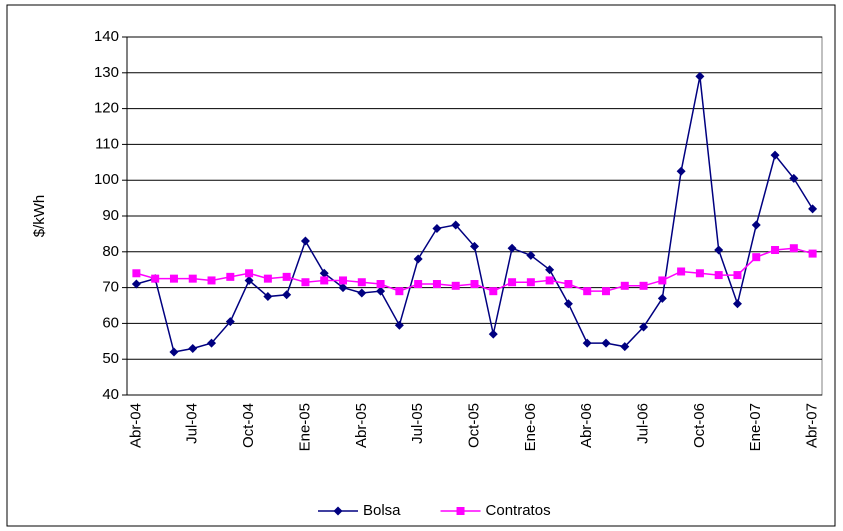 This screenshot has height=531, width=843. I want to click on y-axis-label: $/kWh, so click(39, 216).